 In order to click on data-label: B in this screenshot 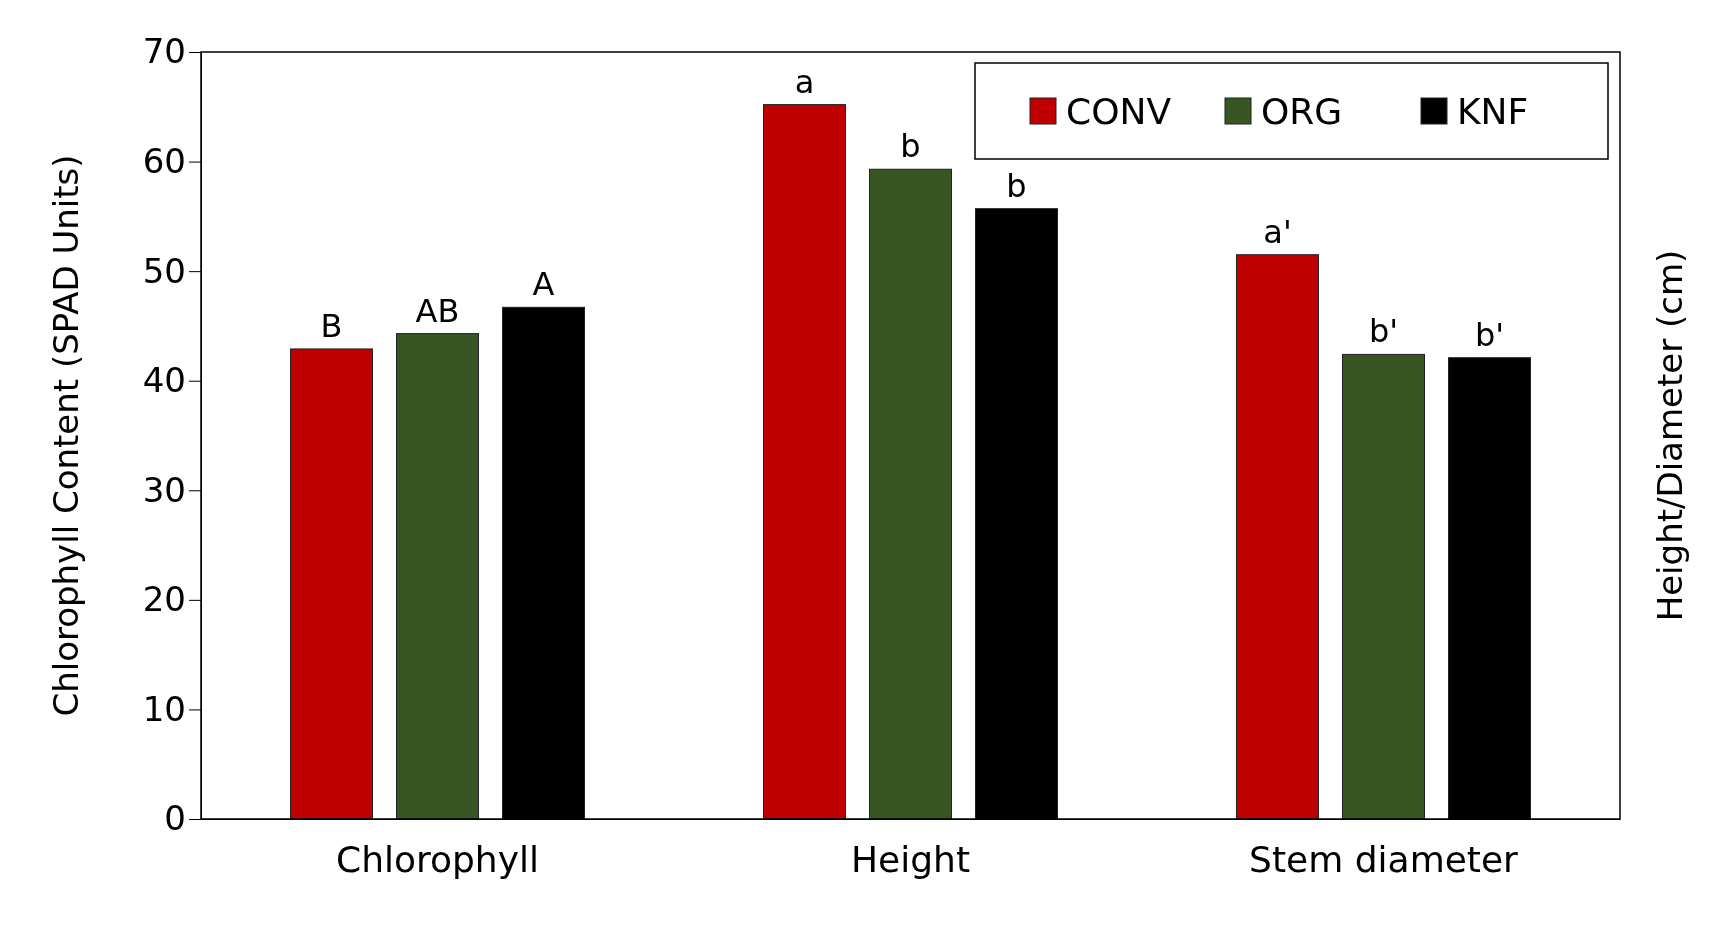, I will do `click(331, 325)`.